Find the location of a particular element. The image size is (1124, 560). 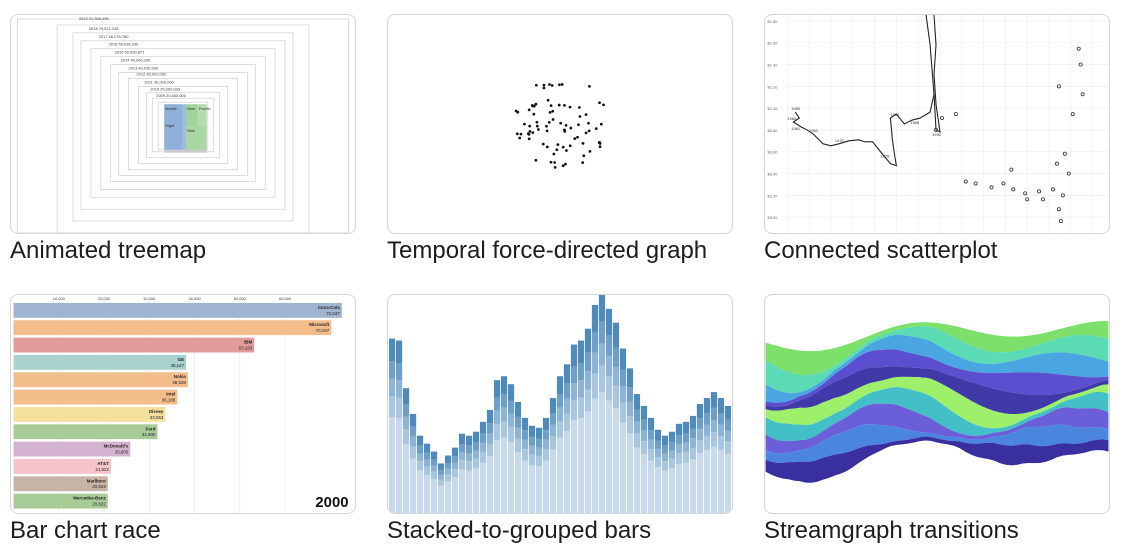

card-title: Temporal force-directed graph is located at coordinates (547, 250).